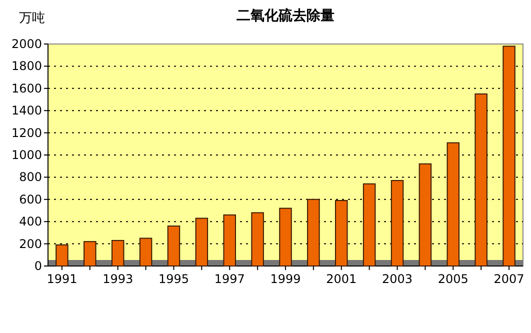 This screenshot has height=333, width=531. I want to click on x-tick-label: 1995, so click(174, 279).